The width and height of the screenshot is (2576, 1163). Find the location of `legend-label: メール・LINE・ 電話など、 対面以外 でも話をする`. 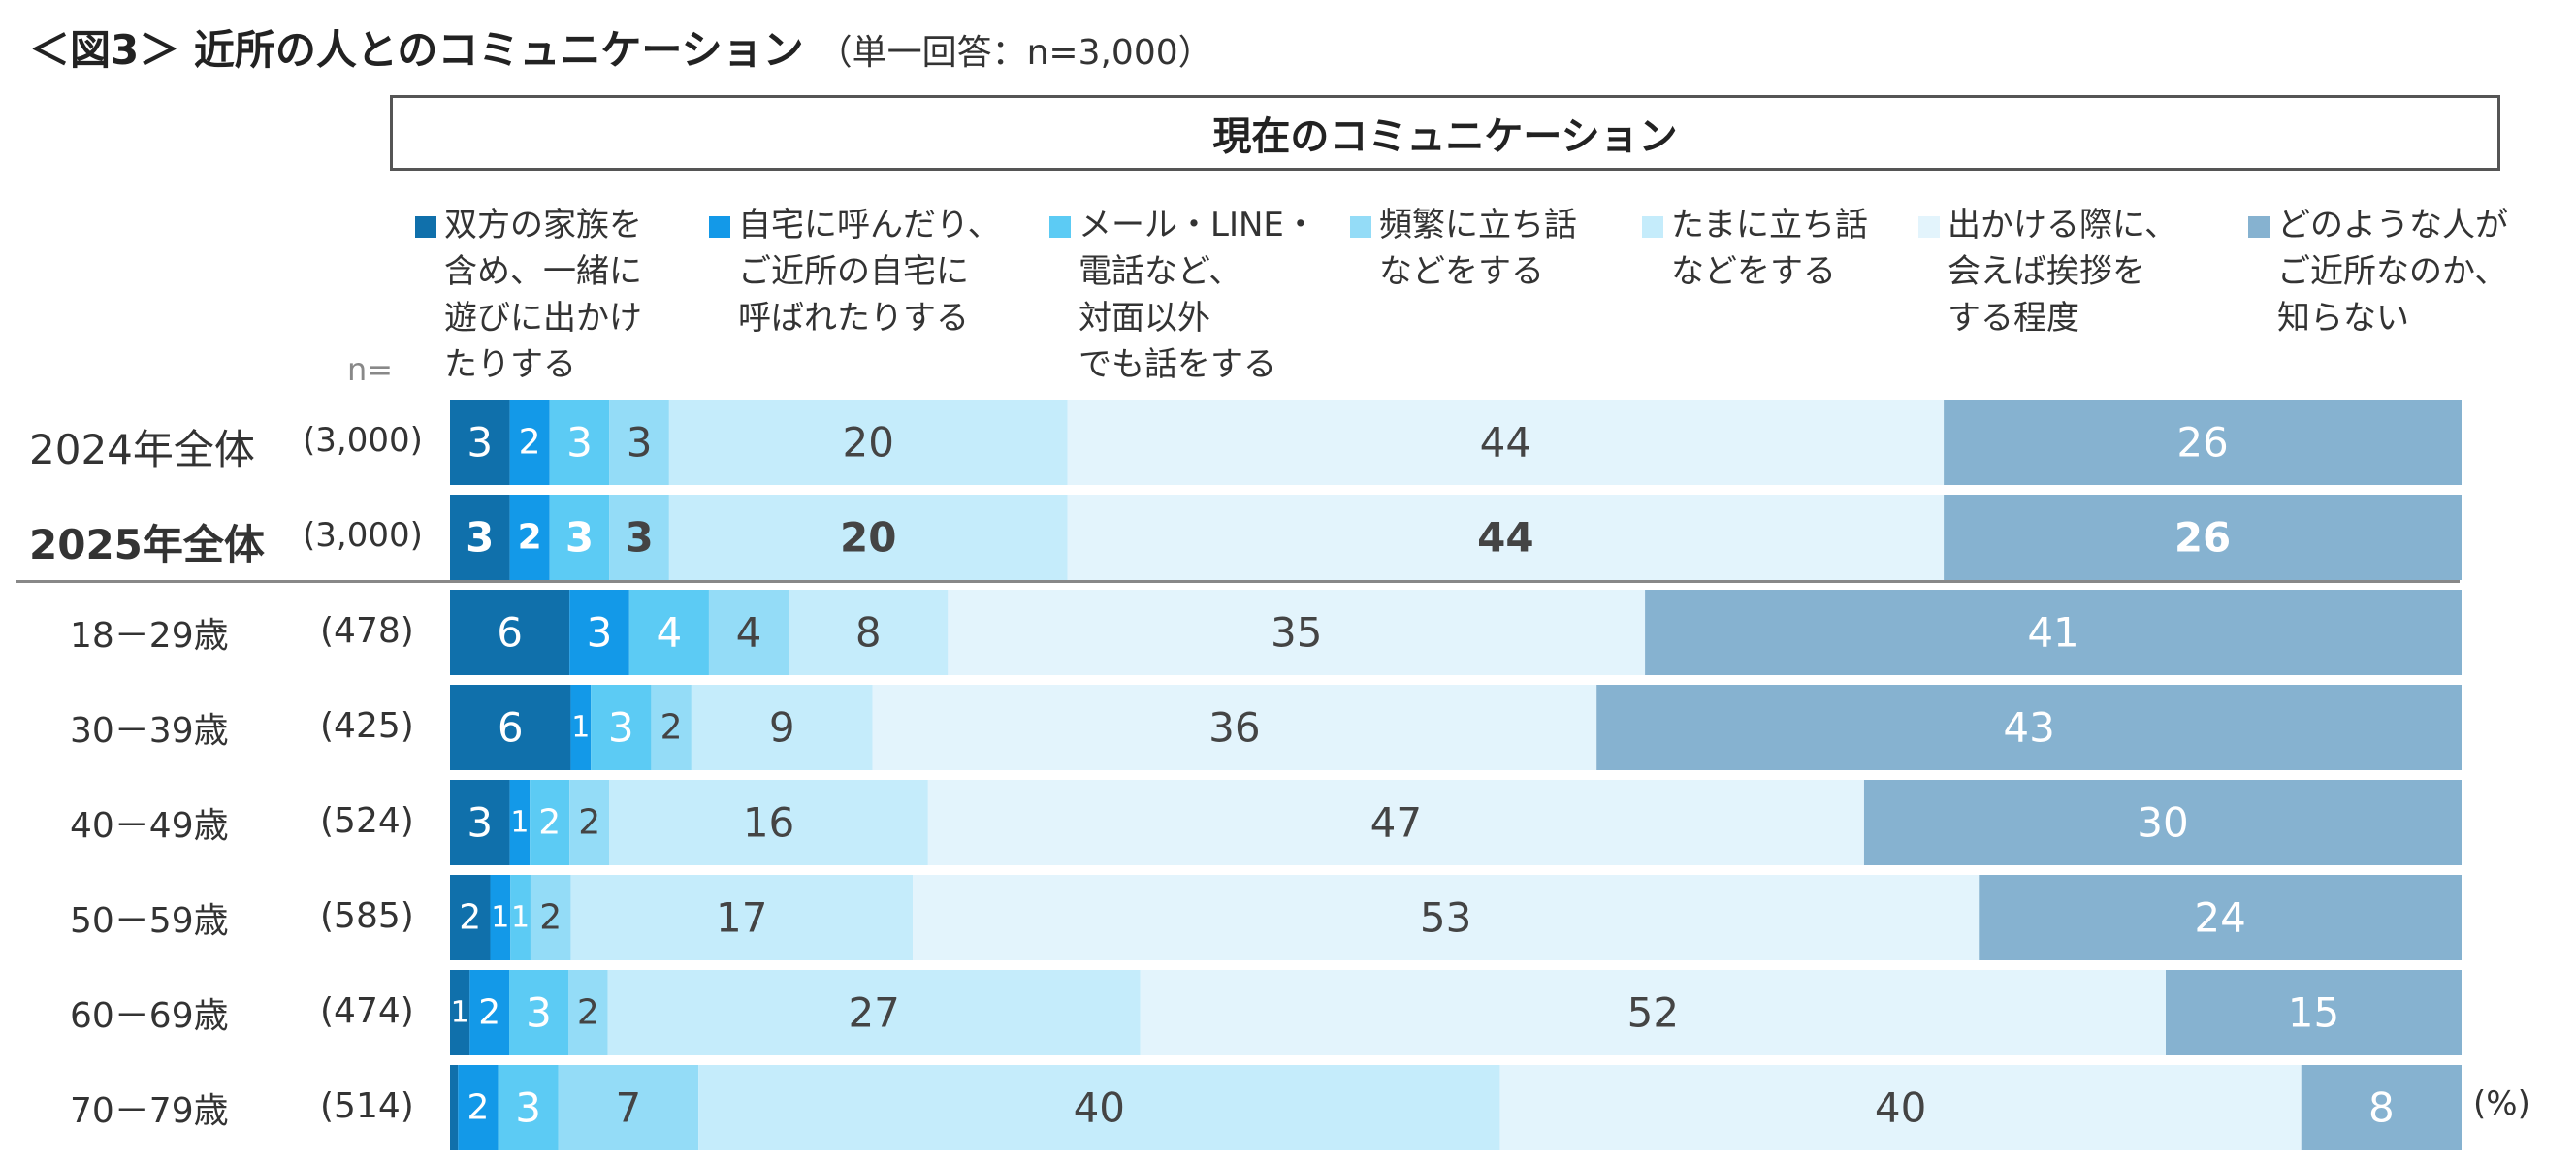

legend-label: メール・LINE・ 電話など、 対面以外 でも話をする is located at coordinates (1198, 295).